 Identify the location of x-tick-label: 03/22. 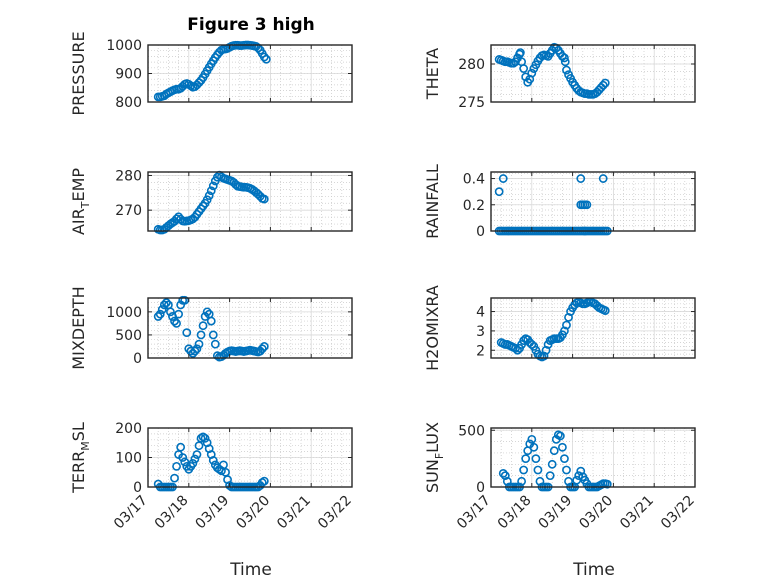
(335, 513).